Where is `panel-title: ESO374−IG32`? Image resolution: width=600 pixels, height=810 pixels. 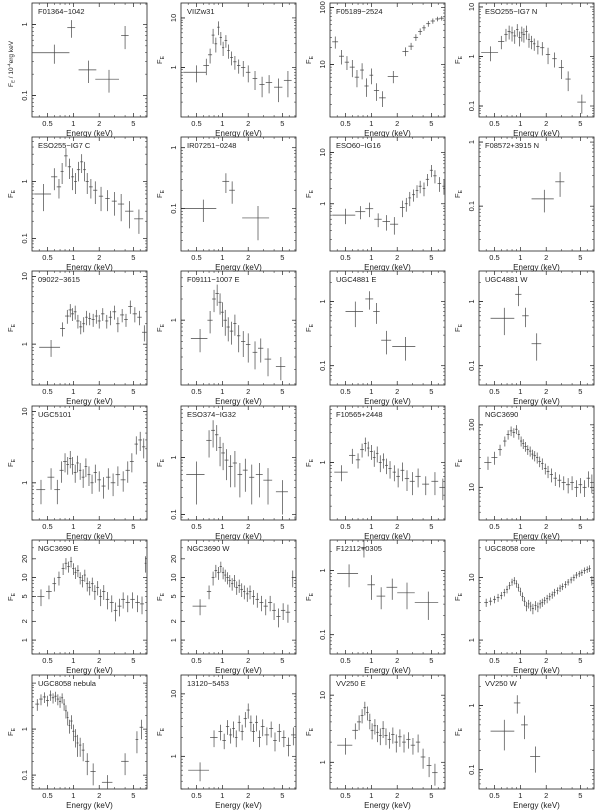
panel-title: ESO374−IG32 is located at coordinates (211, 414).